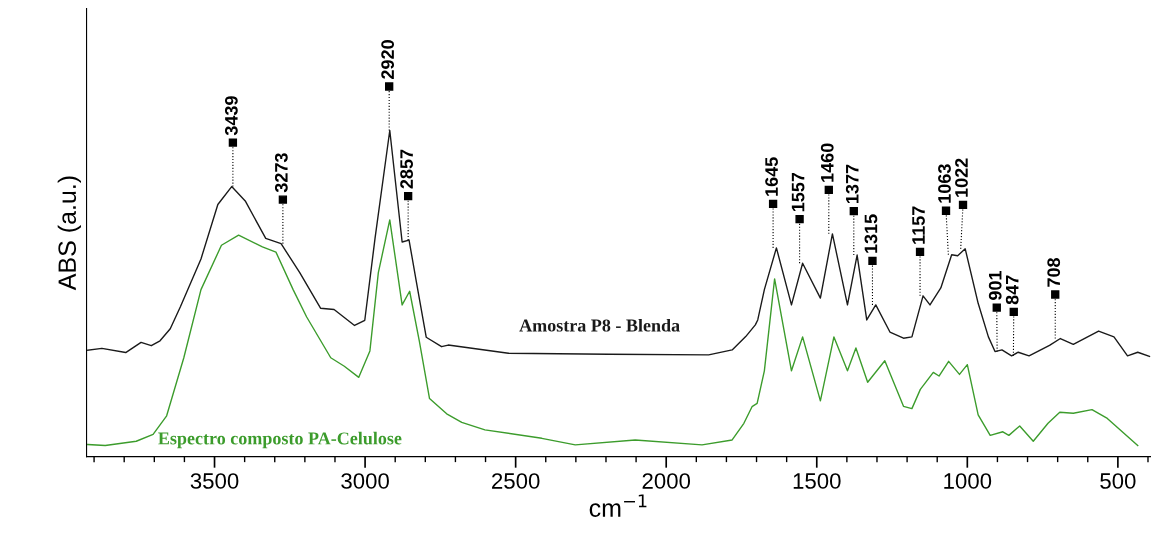 The width and height of the screenshot is (1151, 534). I want to click on annotation: 2920, so click(388, 59).